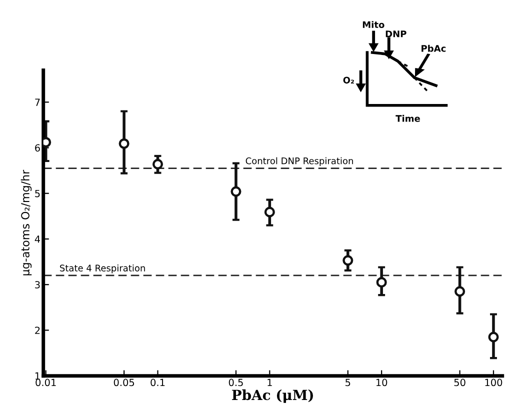  I want to click on x-tick-label: 1, so click(270, 382).